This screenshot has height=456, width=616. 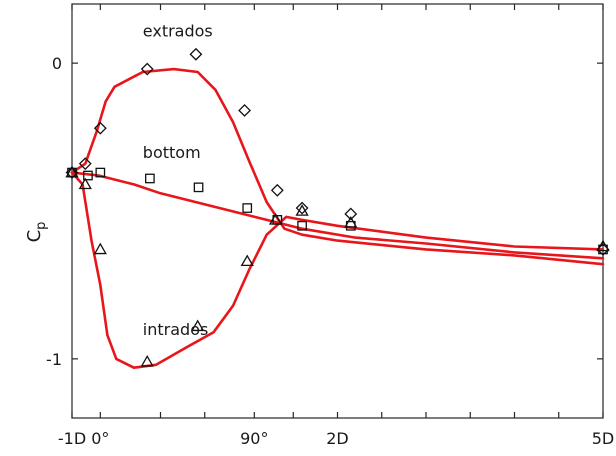 What do you see at coordinates (34, 236) in the screenshot?
I see `y-axis-label-main: C` at bounding box center [34, 236].